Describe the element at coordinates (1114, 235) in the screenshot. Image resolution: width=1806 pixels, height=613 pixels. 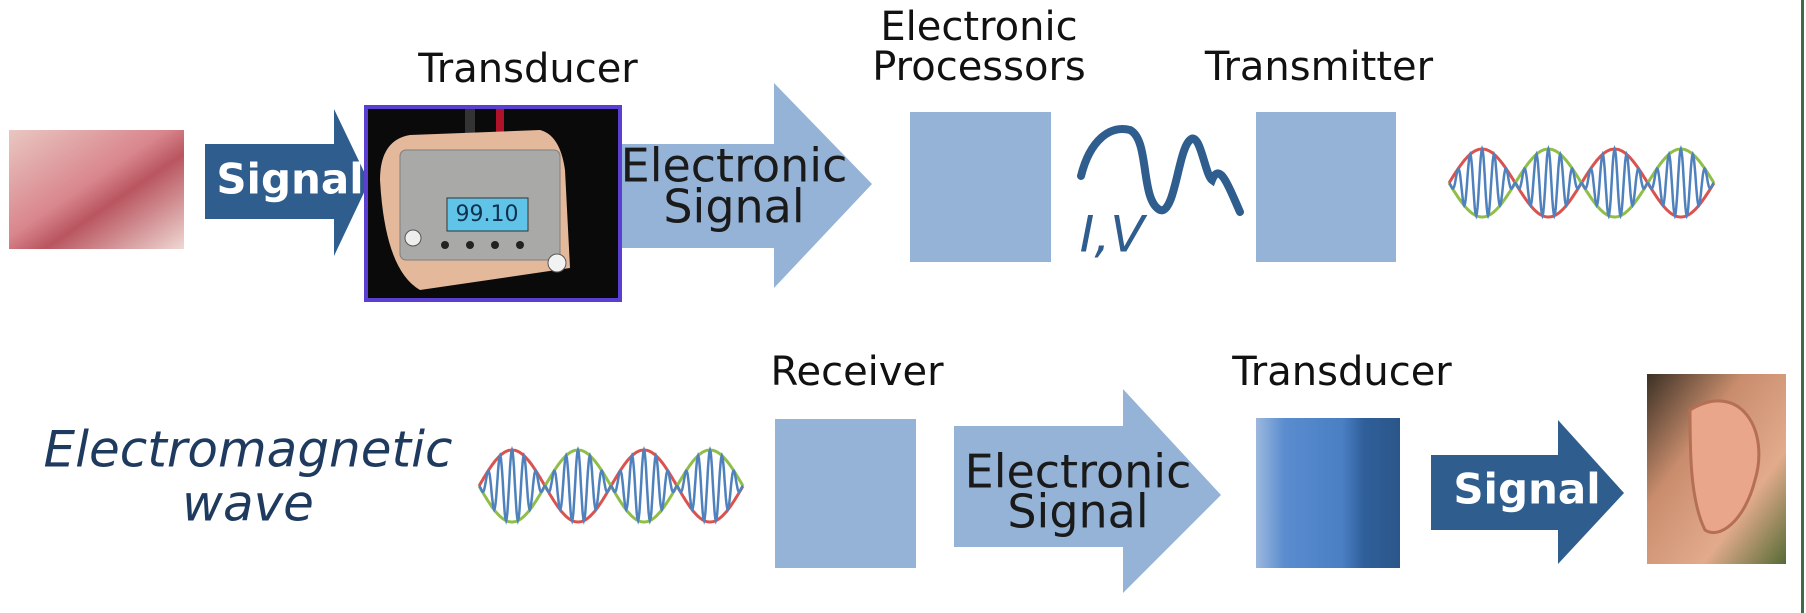
I see `waveform-label: I,V` at that location.